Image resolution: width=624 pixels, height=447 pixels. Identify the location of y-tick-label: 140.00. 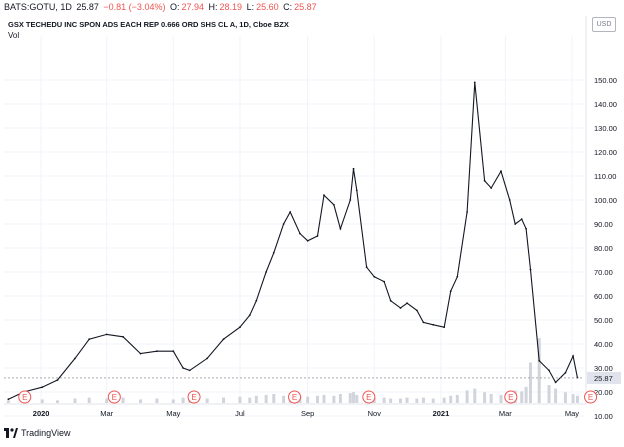
(605, 104).